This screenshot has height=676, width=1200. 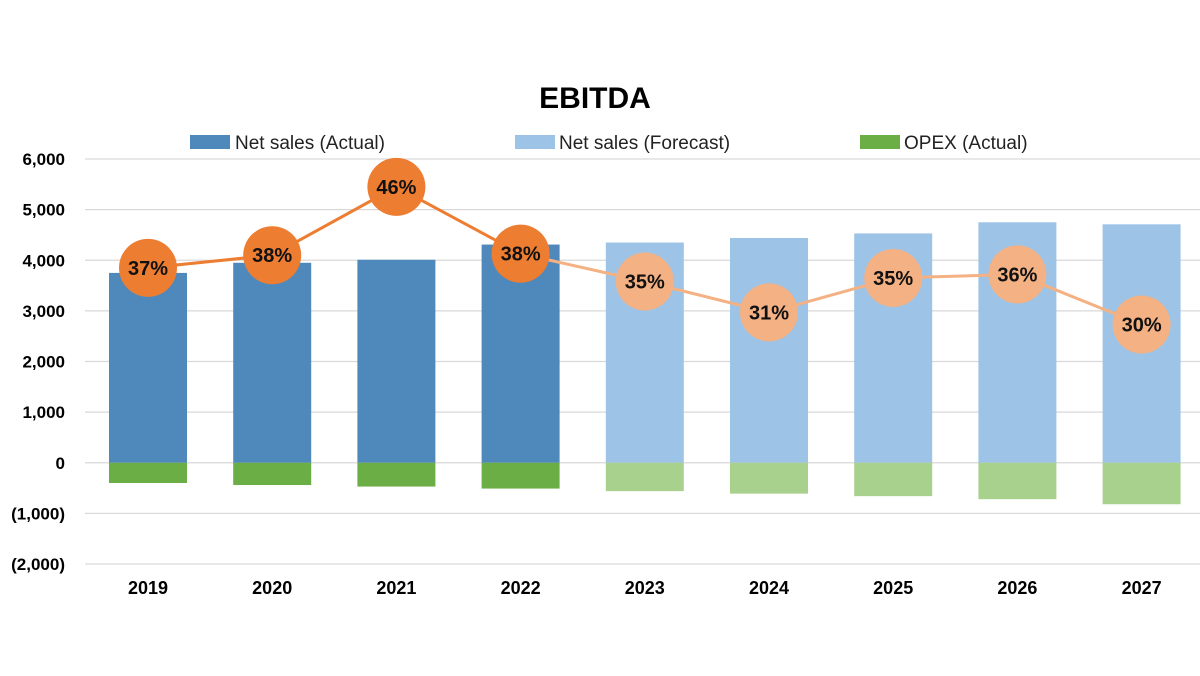 What do you see at coordinates (43, 210) in the screenshot?
I see `y-tick-label: 5,000` at bounding box center [43, 210].